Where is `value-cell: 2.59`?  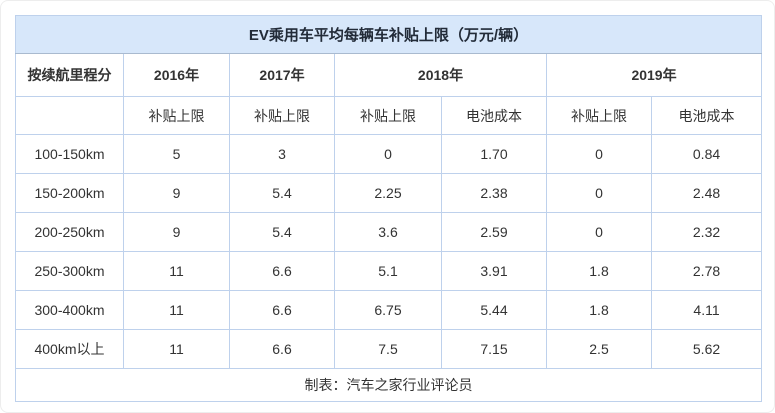 value-cell: 2.59 is located at coordinates (494, 232).